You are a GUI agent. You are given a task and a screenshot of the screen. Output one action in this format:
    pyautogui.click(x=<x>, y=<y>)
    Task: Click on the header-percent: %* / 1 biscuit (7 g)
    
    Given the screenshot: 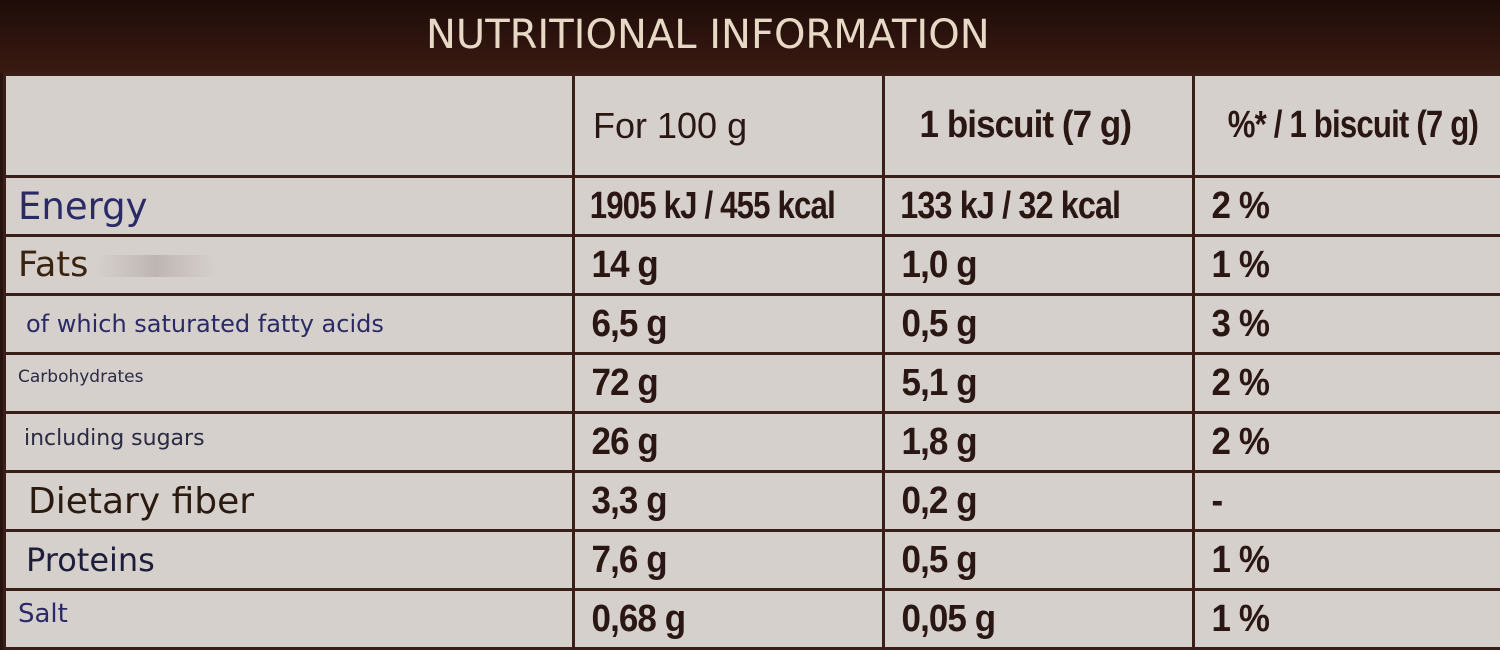 What is the action you would take?
    pyautogui.click(x=1347, y=126)
    